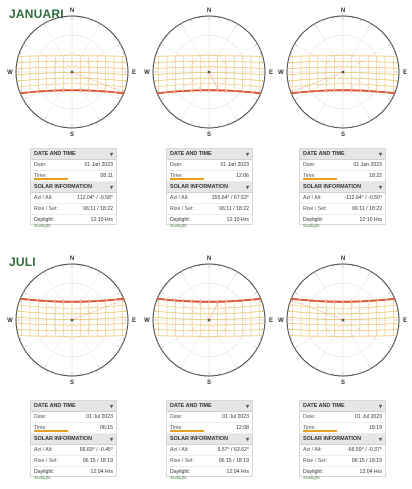 Image resolution: width=412 pixels, height=489 pixels. Describe the element at coordinates (366, 461) in the screenshot. I see `rise-set-value: 06:15 / 18:19` at that location.